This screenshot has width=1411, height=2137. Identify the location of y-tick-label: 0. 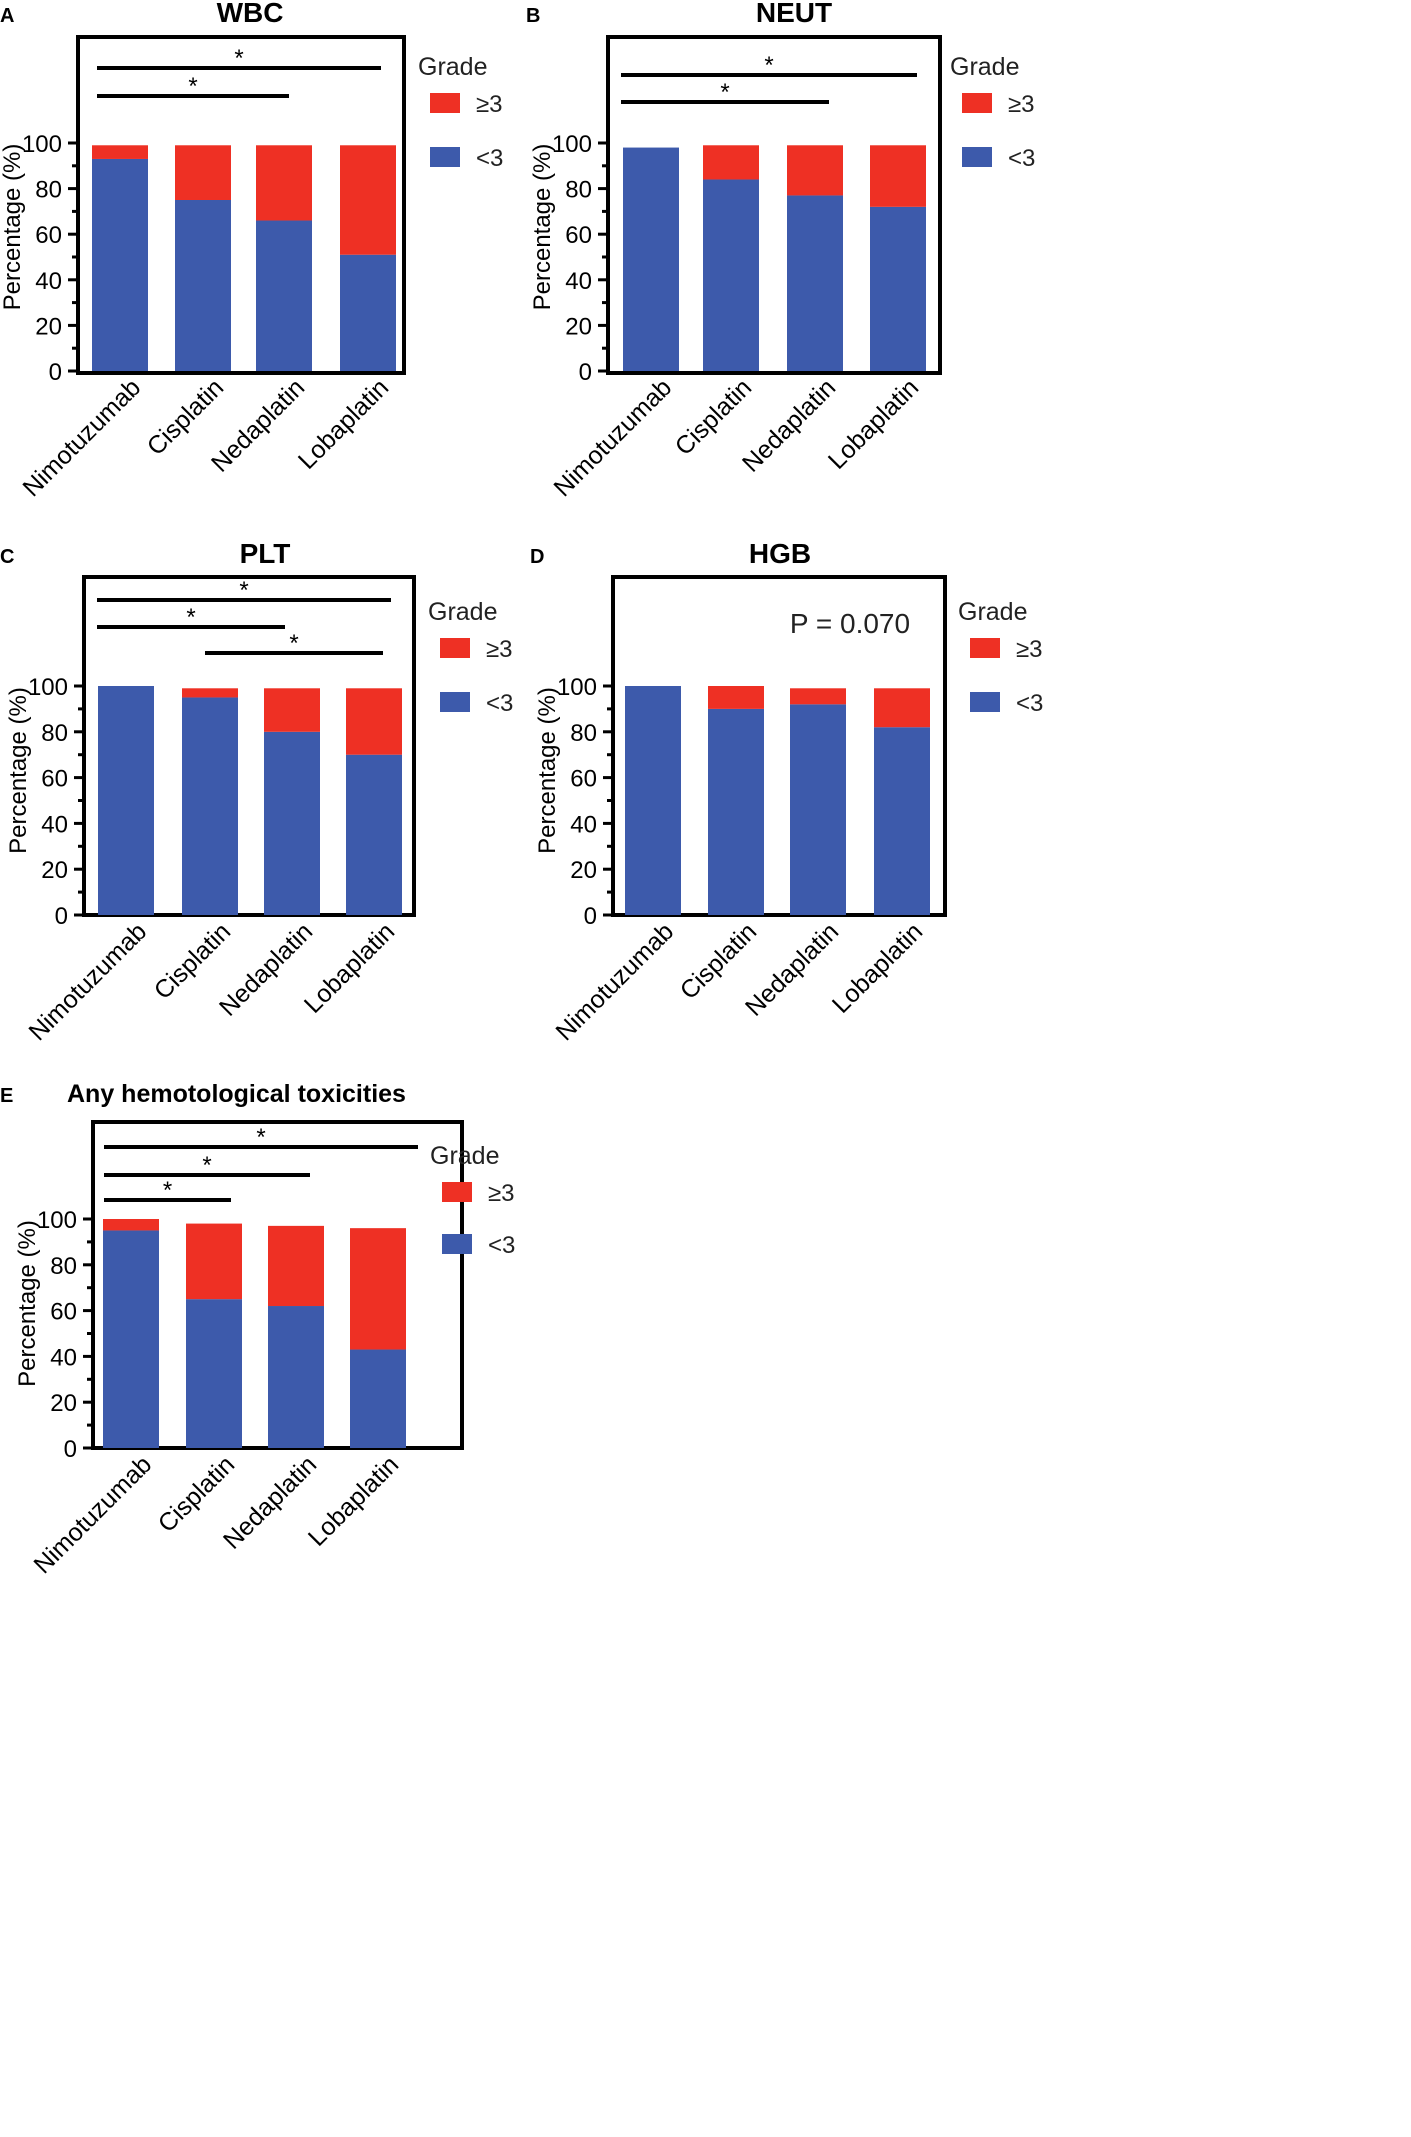
(70, 1449).